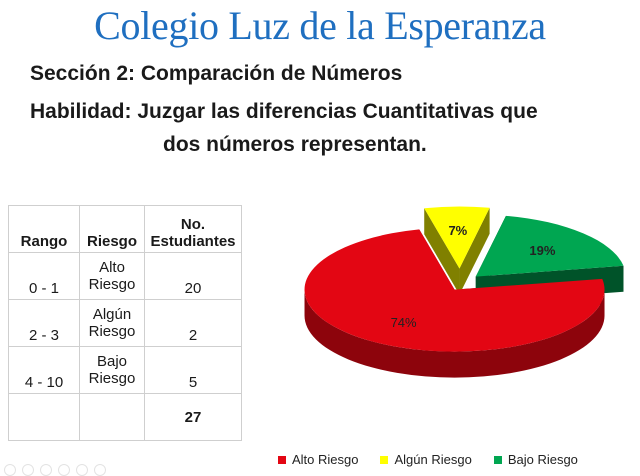  I want to click on pie-slice-alto-riesgo, so click(454, 290).